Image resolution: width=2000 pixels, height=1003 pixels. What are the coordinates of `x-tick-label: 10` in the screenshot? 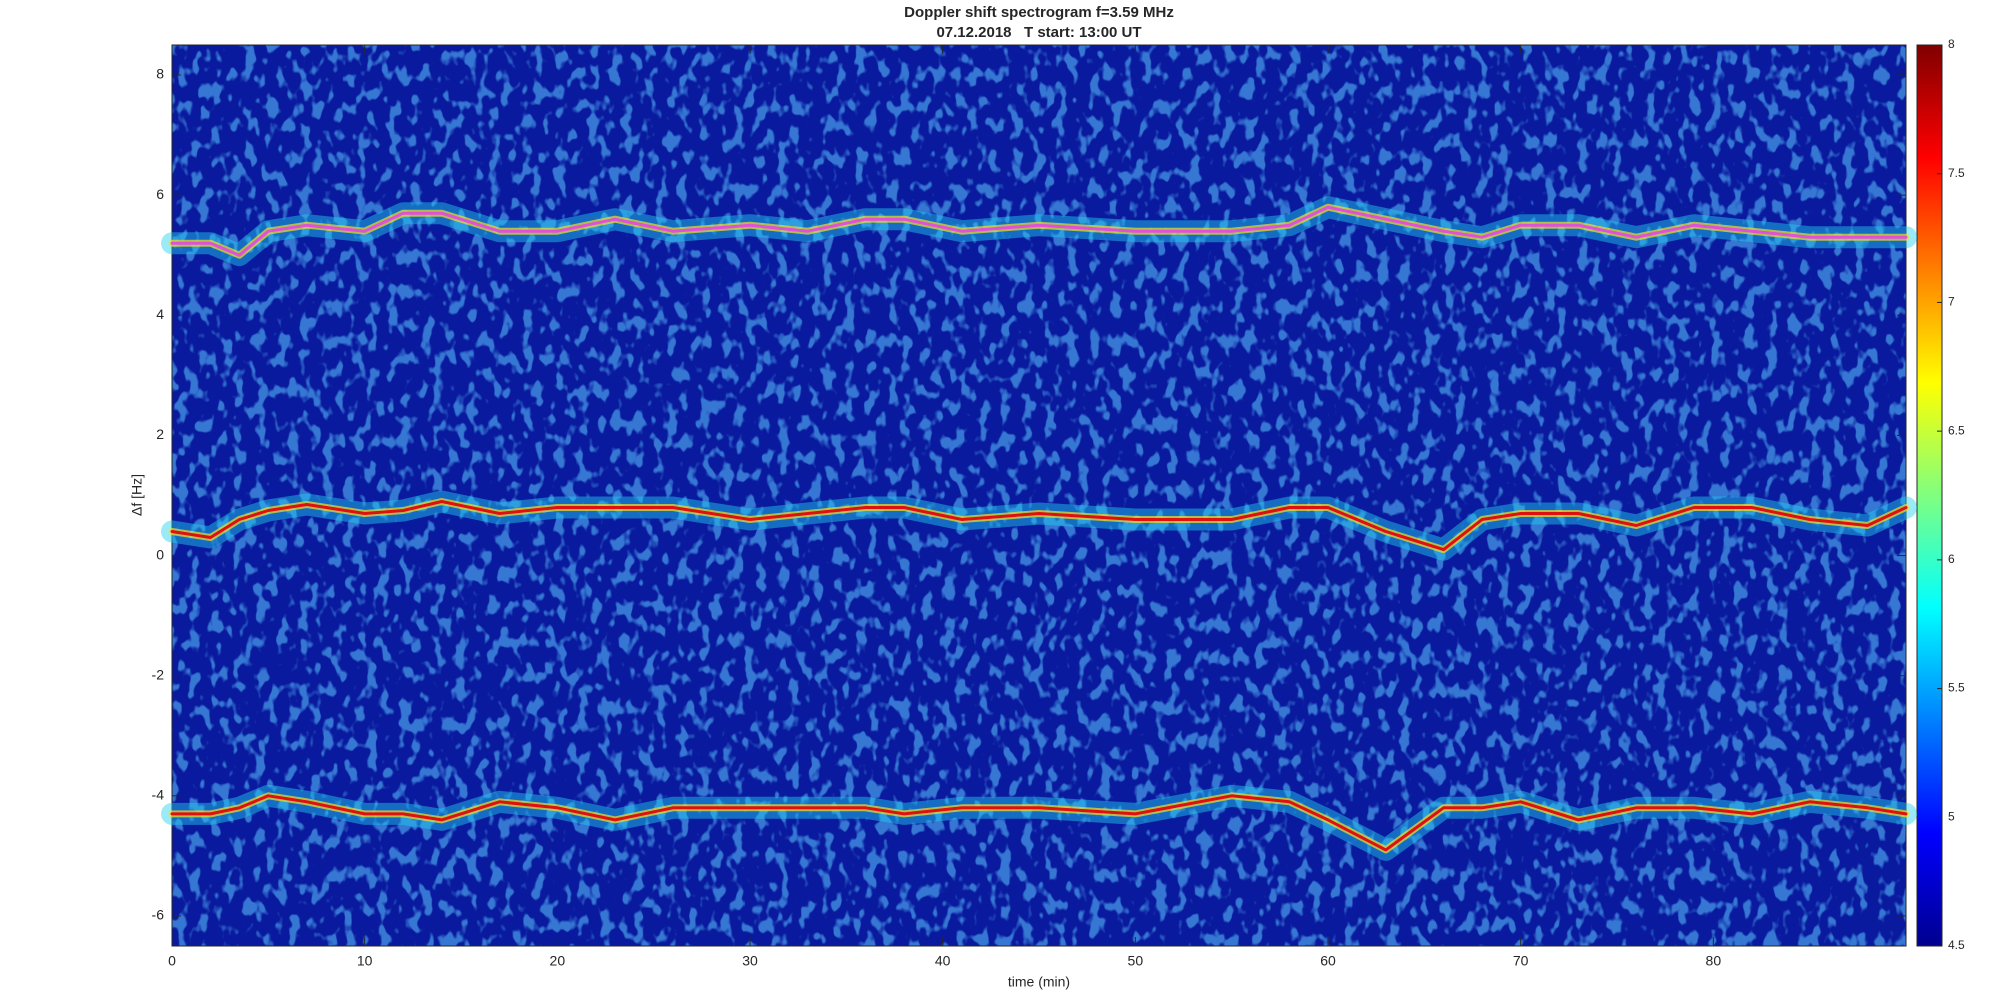 It's located at (365, 961).